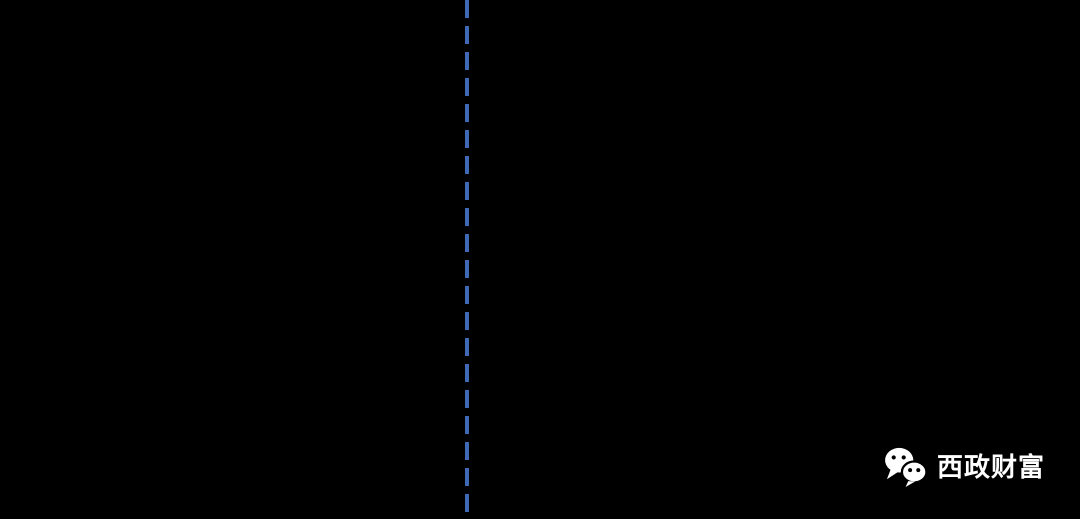 The image size is (1080, 519). I want to click on brand-watermark: 西政财富, so click(964, 467).